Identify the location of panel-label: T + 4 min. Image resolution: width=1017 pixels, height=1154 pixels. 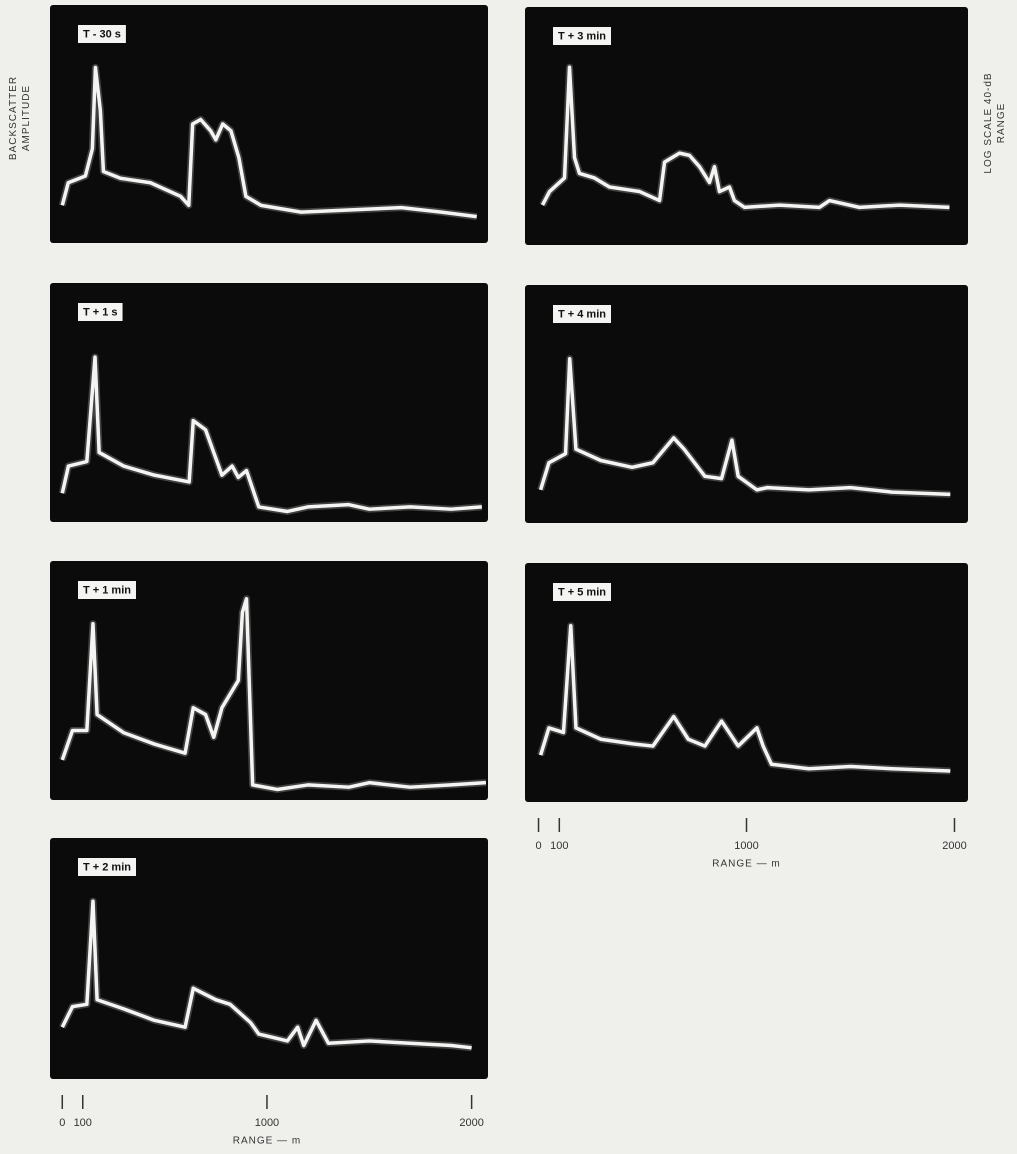
(582, 314).